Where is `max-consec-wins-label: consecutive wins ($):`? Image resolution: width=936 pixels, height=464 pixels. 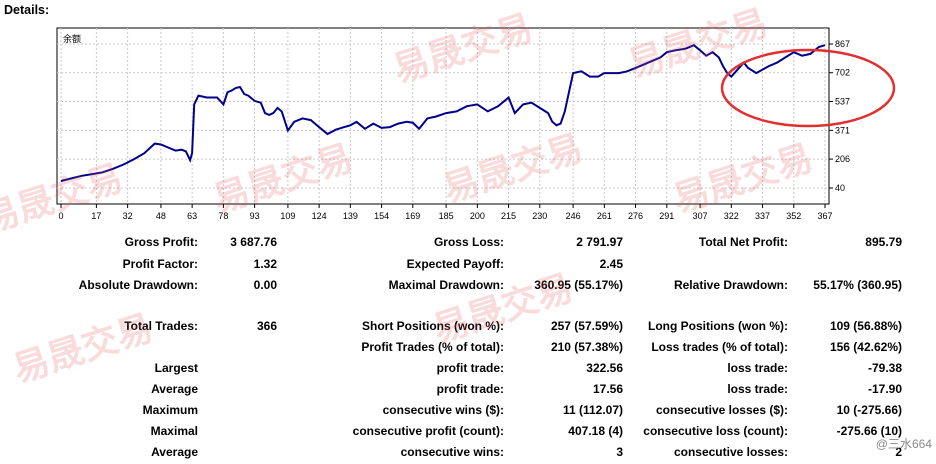
max-consec-wins-label: consecutive wins ($): is located at coordinates (443, 410).